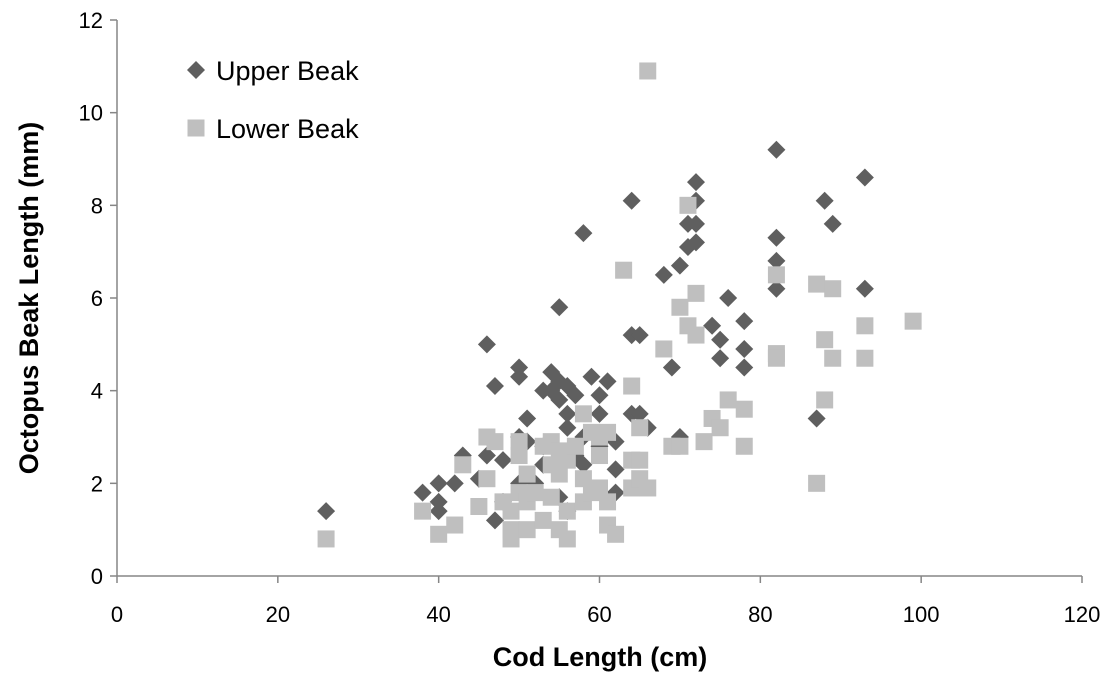 The width and height of the screenshot is (1112, 688). What do you see at coordinates (760, 614) in the screenshot?
I see `x-tick-label: 80` at bounding box center [760, 614].